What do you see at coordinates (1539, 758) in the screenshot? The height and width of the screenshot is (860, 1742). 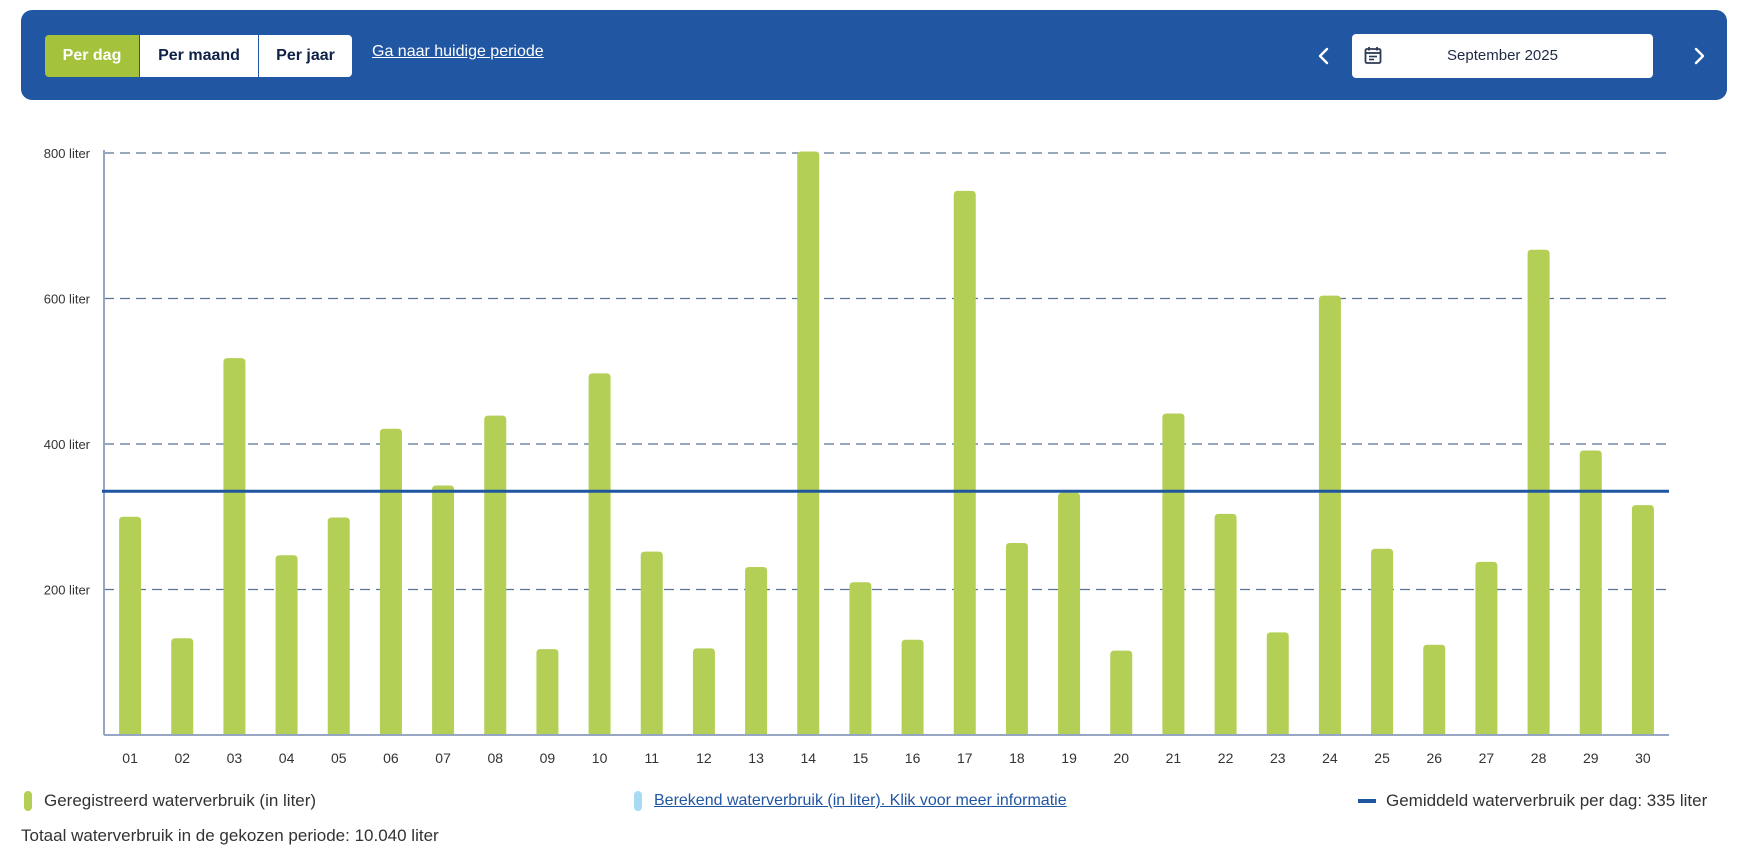 I see `x-tick-label: 28` at bounding box center [1539, 758].